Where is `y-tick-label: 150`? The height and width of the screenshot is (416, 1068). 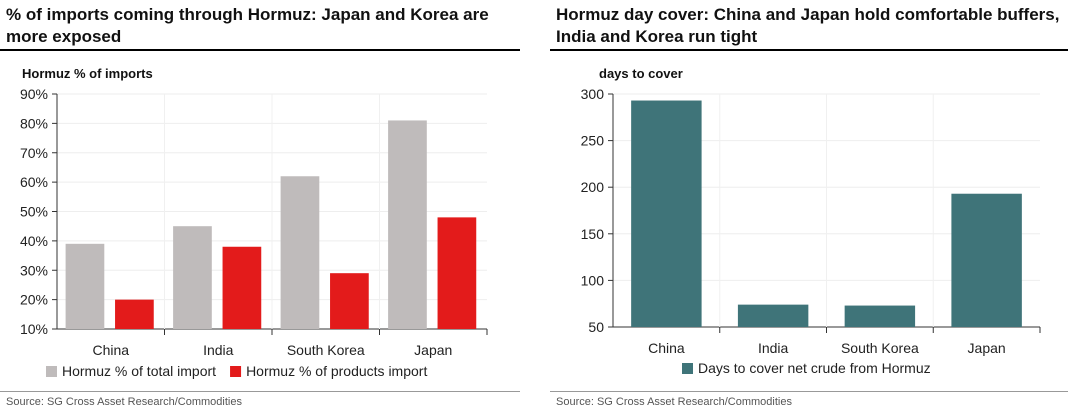 y-tick-label: 150 is located at coordinates (593, 234).